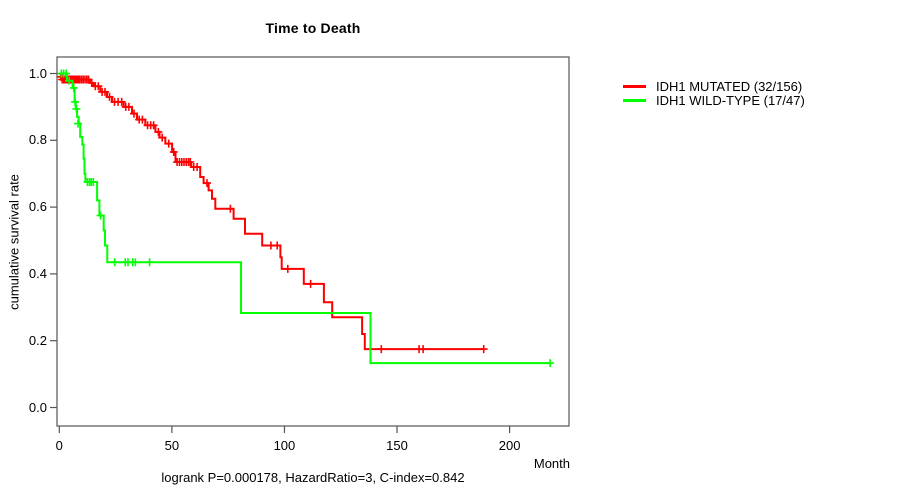 Image resolution: width=900 pixels, height=500 pixels. What do you see at coordinates (397, 445) in the screenshot?
I see `x-tick-label: 150` at bounding box center [397, 445].